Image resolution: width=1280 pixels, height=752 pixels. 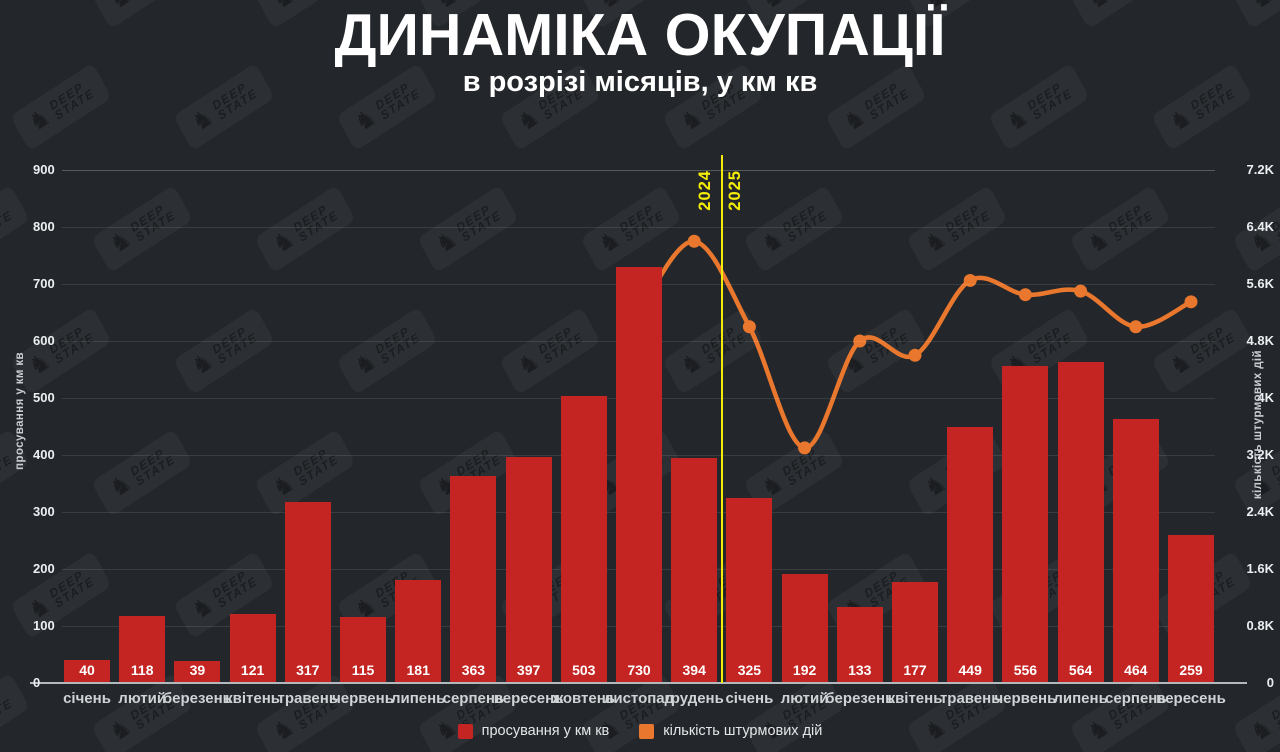 What do you see at coordinates (639, 670) in the screenshot?
I see `bar-value-label: 730` at bounding box center [639, 670].